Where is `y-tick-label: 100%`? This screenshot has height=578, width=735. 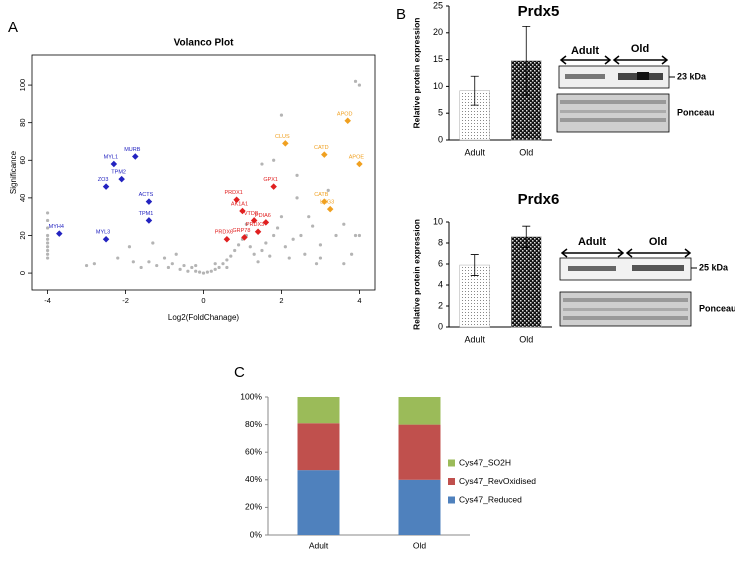
y-tick-label: 100% is located at coordinates (251, 396).